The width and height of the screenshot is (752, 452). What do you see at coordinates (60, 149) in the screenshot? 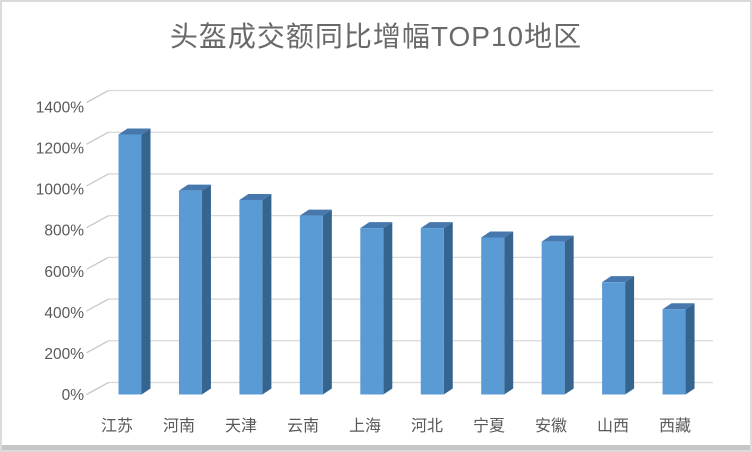
I see `y-axis-label: 1200%` at bounding box center [60, 149].